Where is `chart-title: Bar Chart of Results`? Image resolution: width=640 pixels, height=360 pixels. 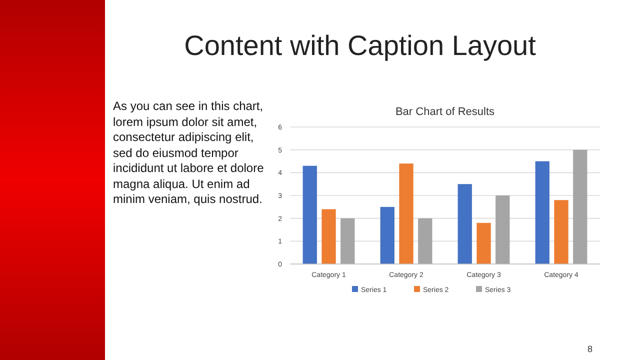
chart-title: Bar Chart of Results is located at coordinates (445, 112).